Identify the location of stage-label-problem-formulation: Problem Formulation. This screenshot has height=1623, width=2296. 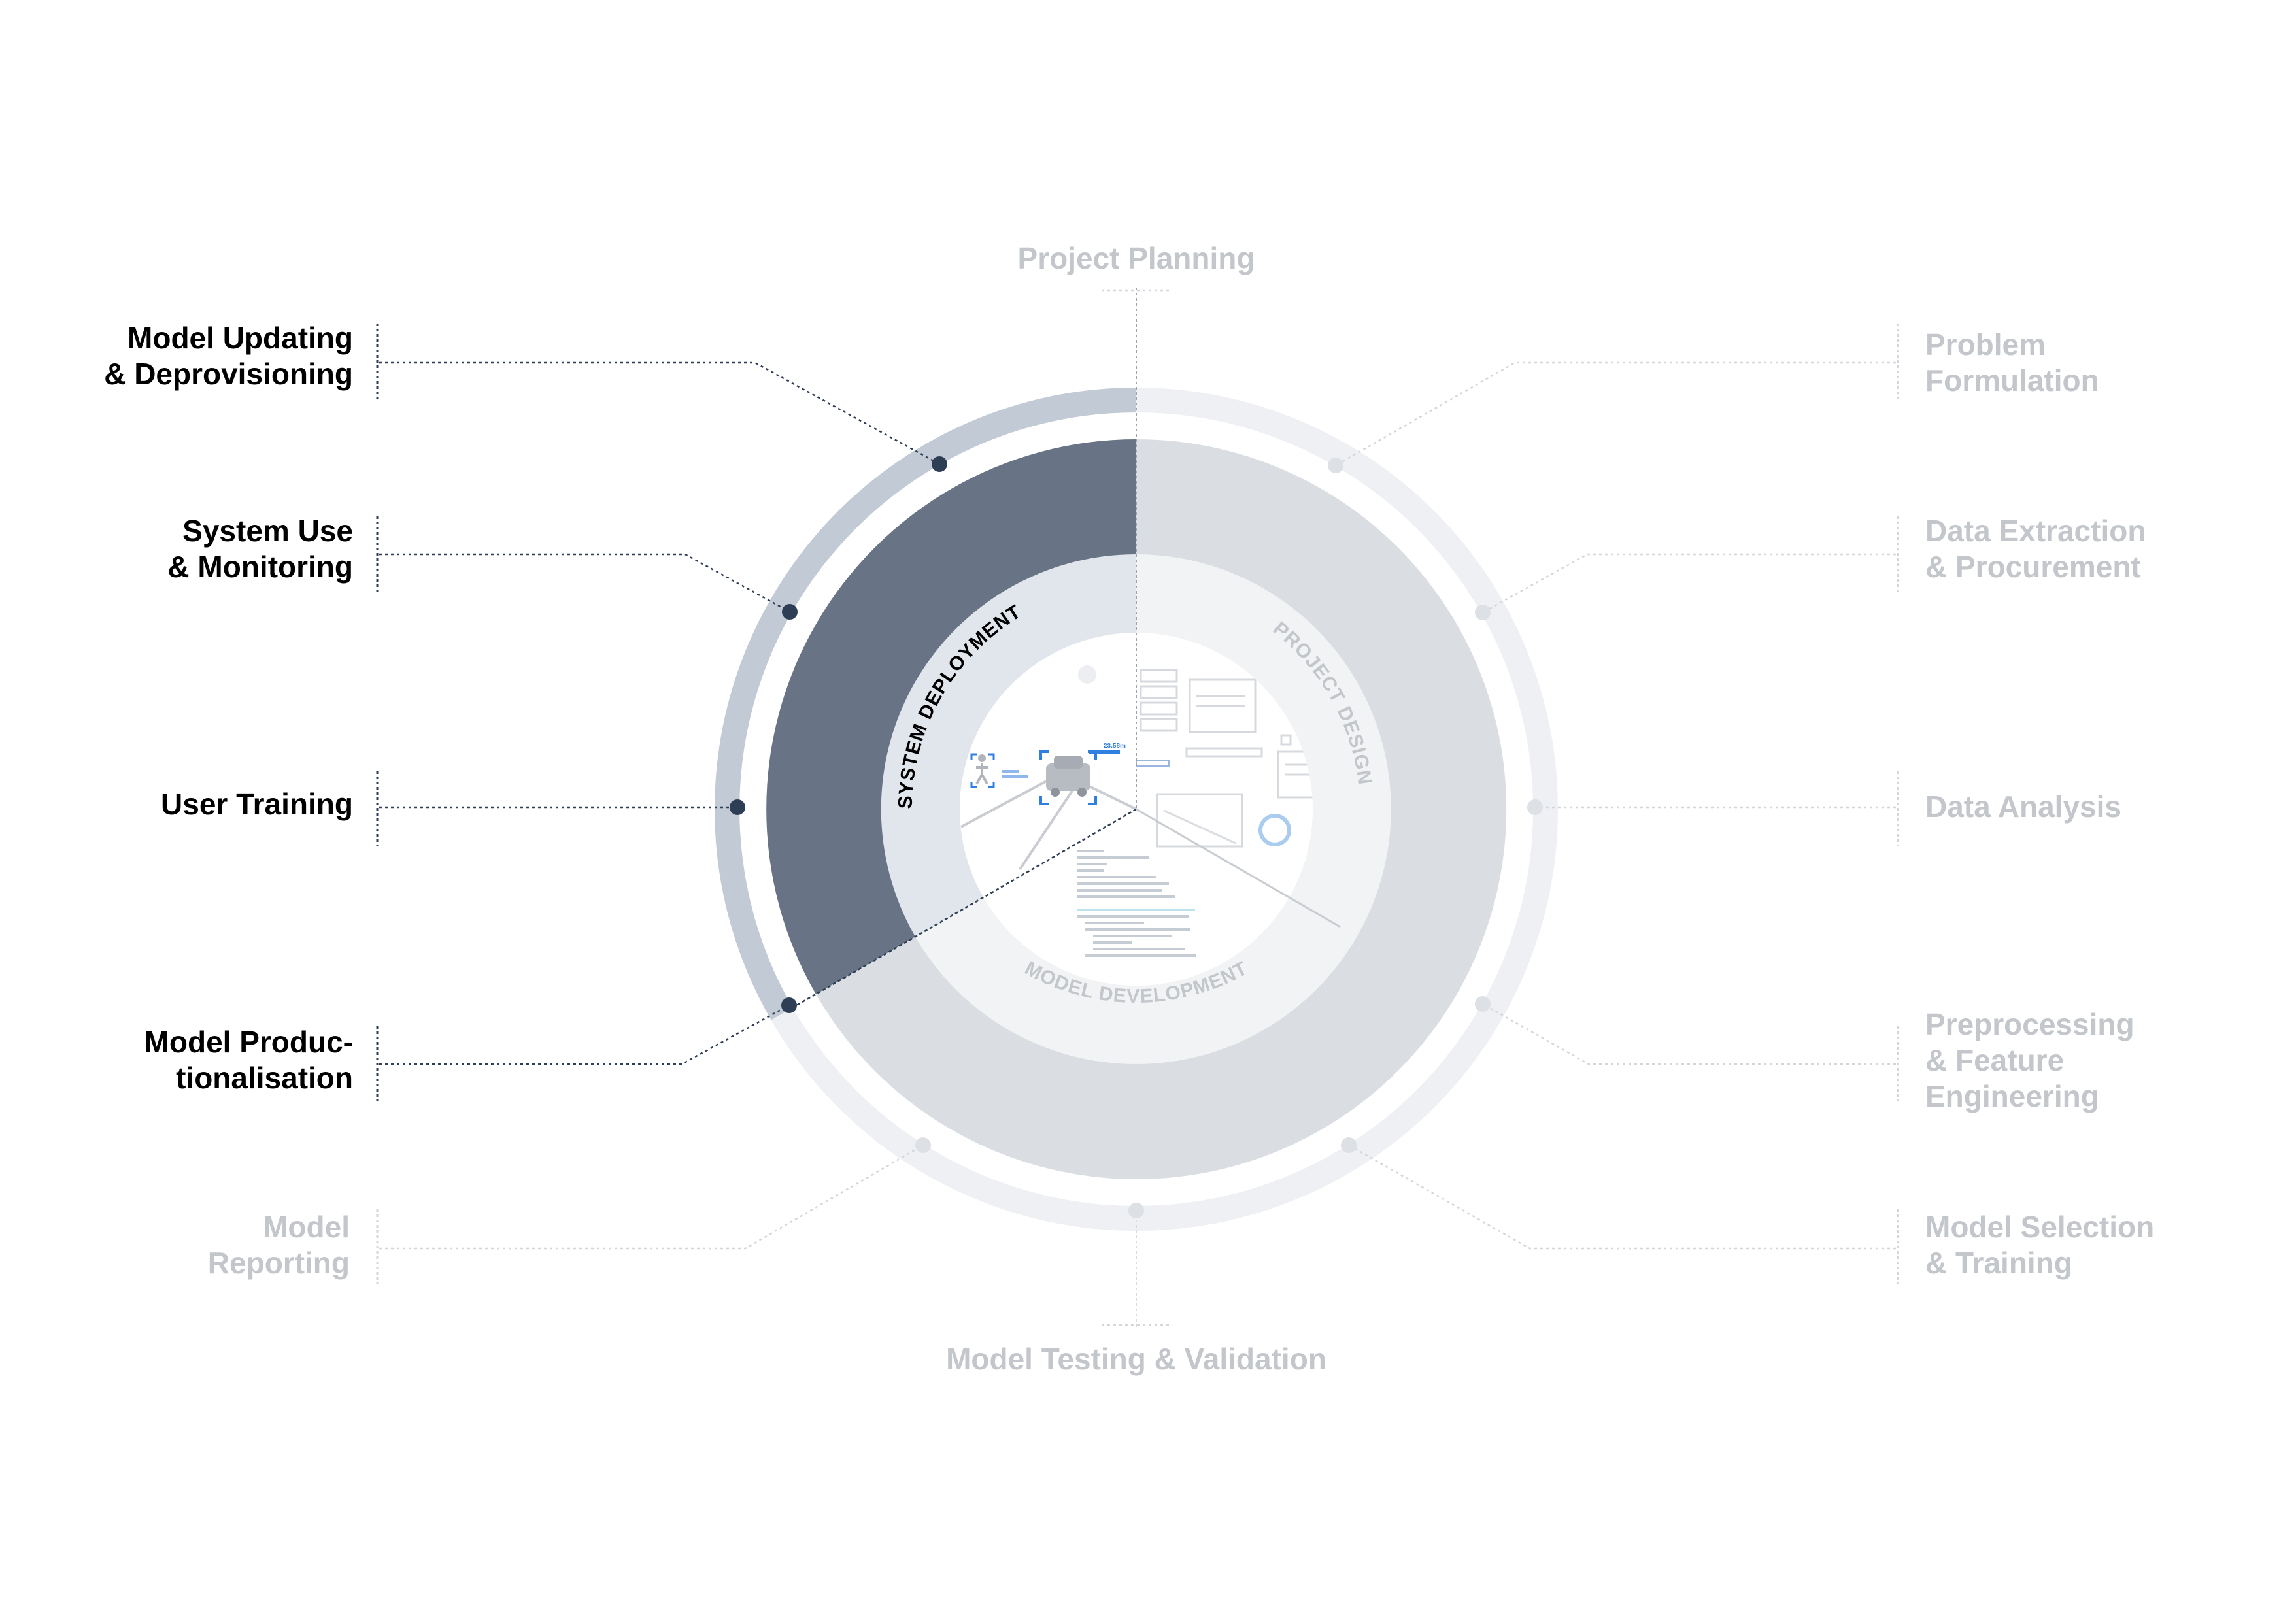
(2012, 362).